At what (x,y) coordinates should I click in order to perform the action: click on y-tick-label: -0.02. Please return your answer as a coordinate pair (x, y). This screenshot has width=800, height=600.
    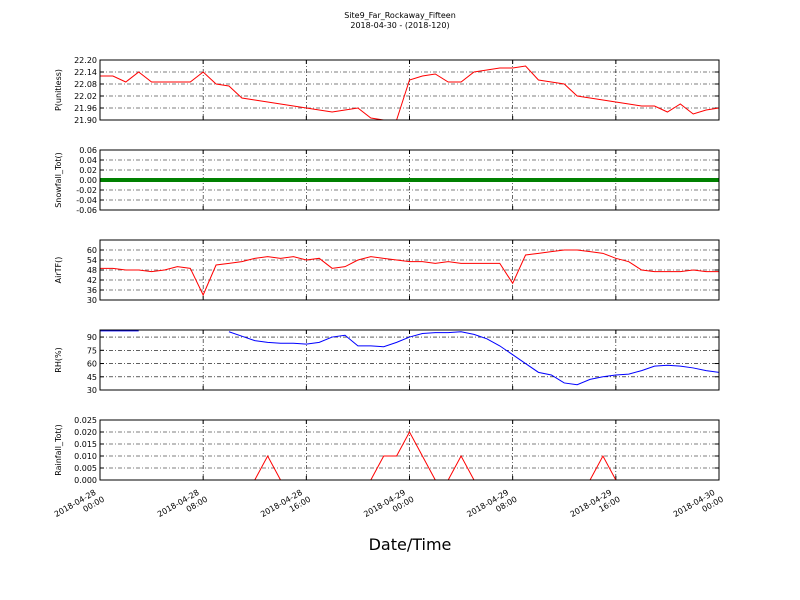
    Looking at the image, I should click on (86, 190).